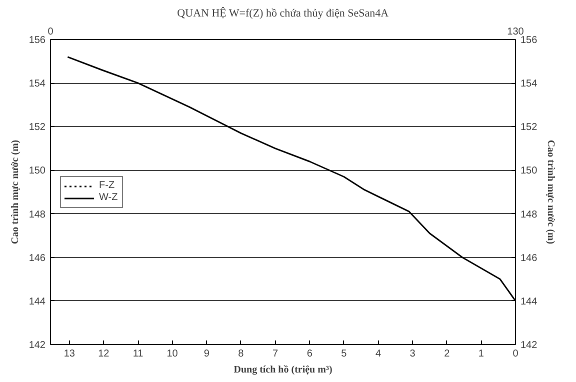 This screenshot has height=382, width=576. What do you see at coordinates (481, 354) in the screenshot?
I see `x-tick-label: 1` at bounding box center [481, 354].